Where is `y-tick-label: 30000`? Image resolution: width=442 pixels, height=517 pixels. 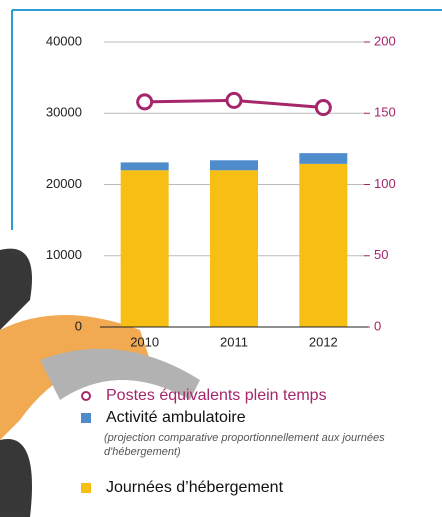 y-tick-label: 30000 is located at coordinates (64, 112).